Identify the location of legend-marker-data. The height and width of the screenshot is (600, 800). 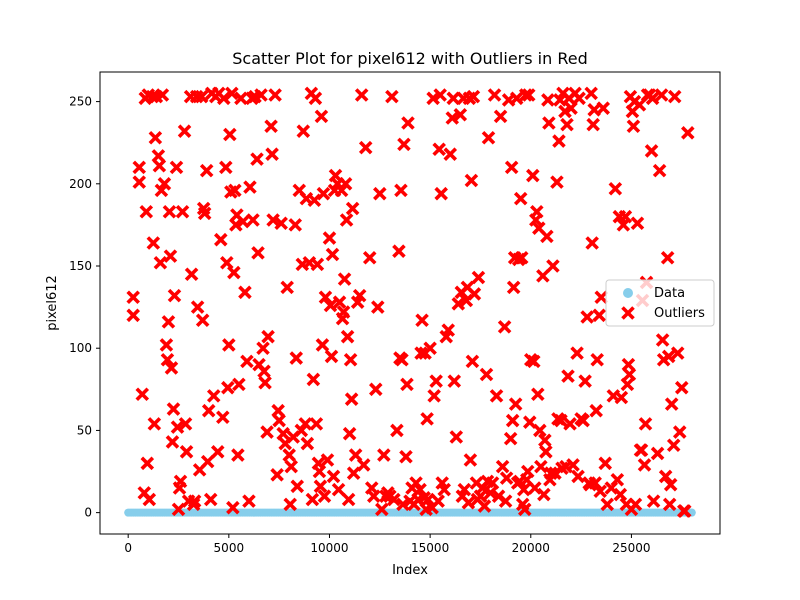
(628, 293).